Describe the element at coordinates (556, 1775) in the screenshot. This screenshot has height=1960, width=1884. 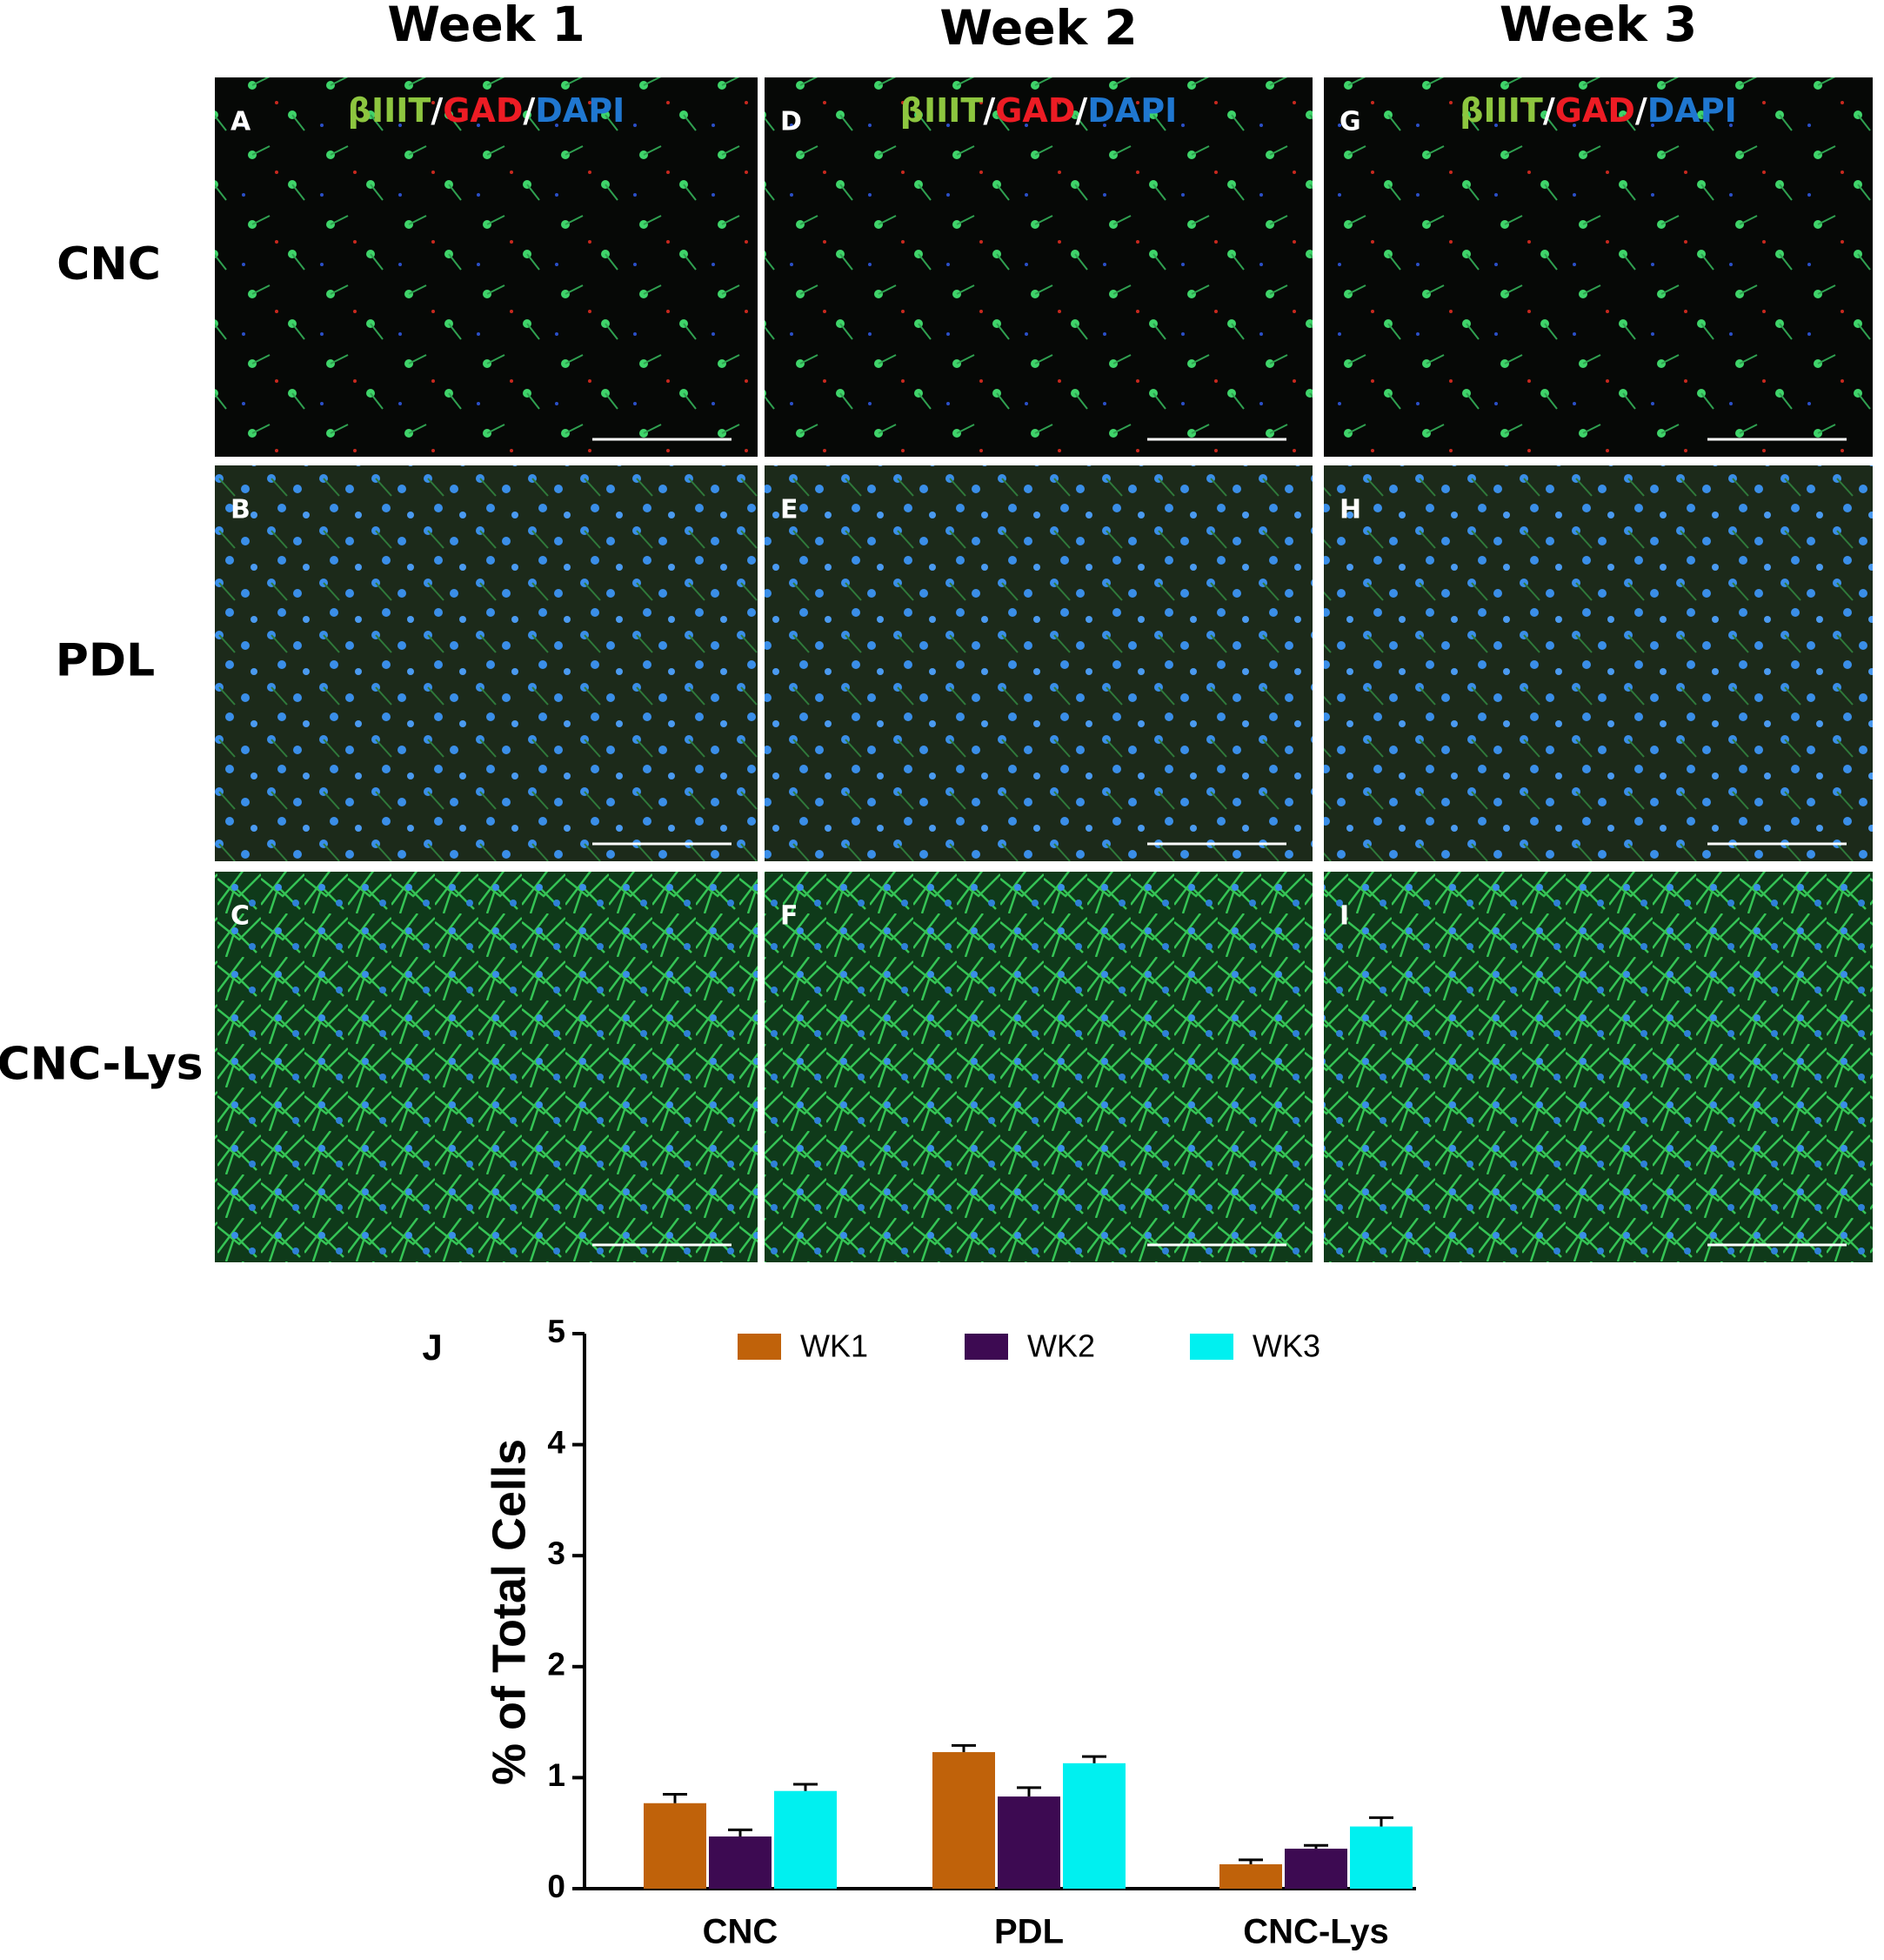
I see `y-tick-label: 1` at that location.